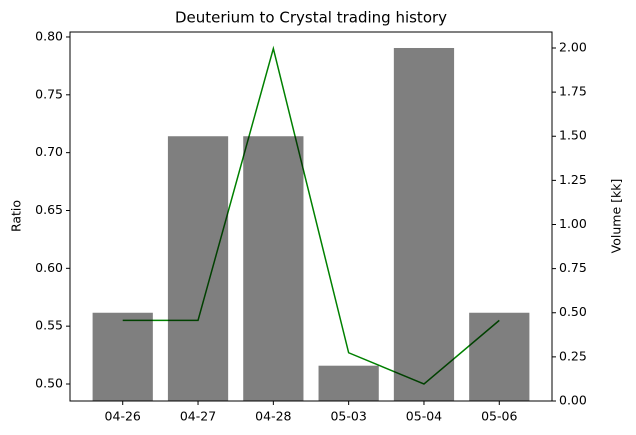 This screenshot has height=435, width=636. Describe the element at coordinates (123, 416) in the screenshot. I see `x-tick-label: 04-26` at that location.